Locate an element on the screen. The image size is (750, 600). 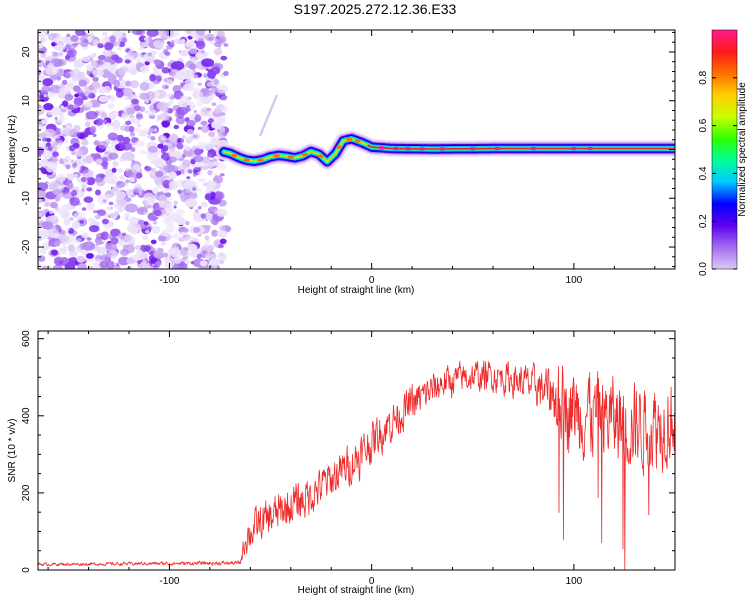
faint-streak is located at coordinates (268, 115).